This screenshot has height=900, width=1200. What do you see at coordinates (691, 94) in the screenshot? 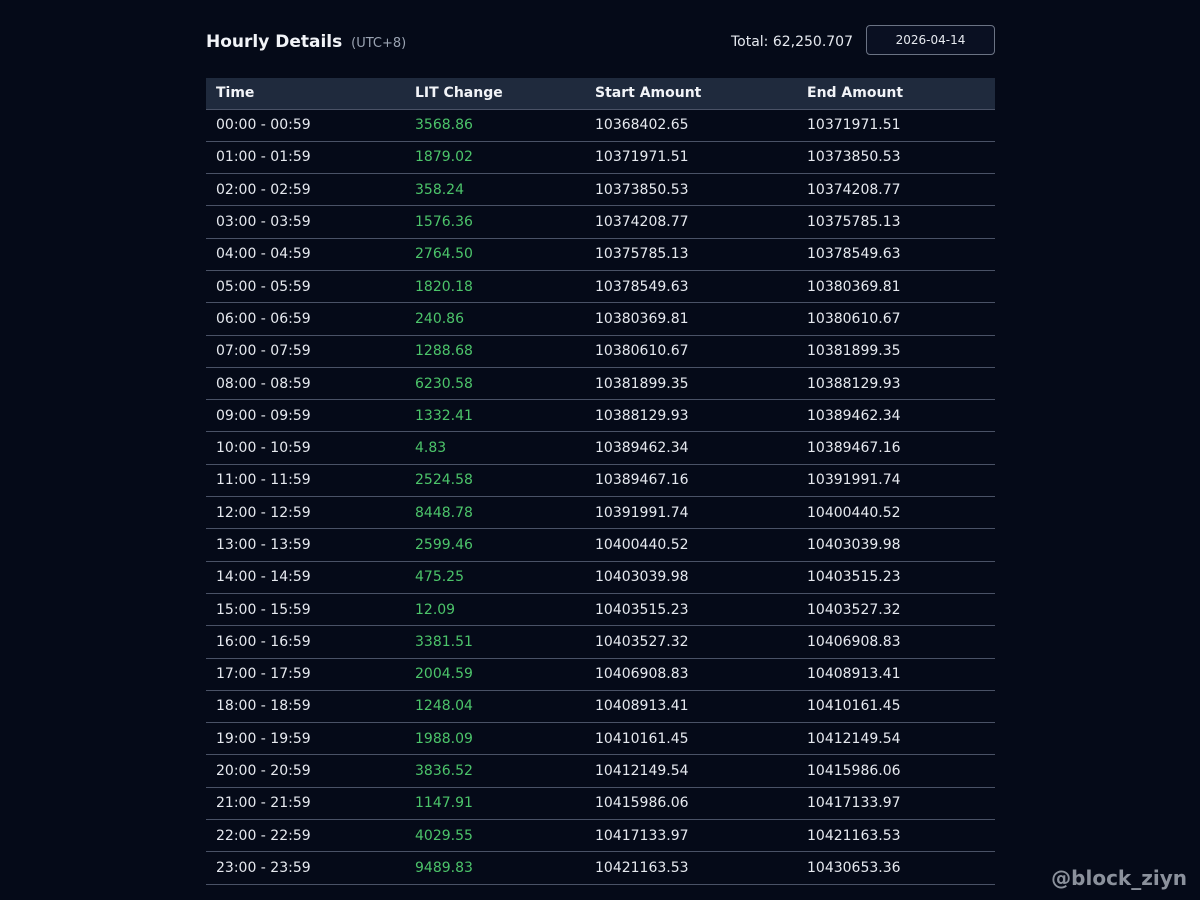
I see `column-header-start-amount: Start Amount` at bounding box center [691, 94].